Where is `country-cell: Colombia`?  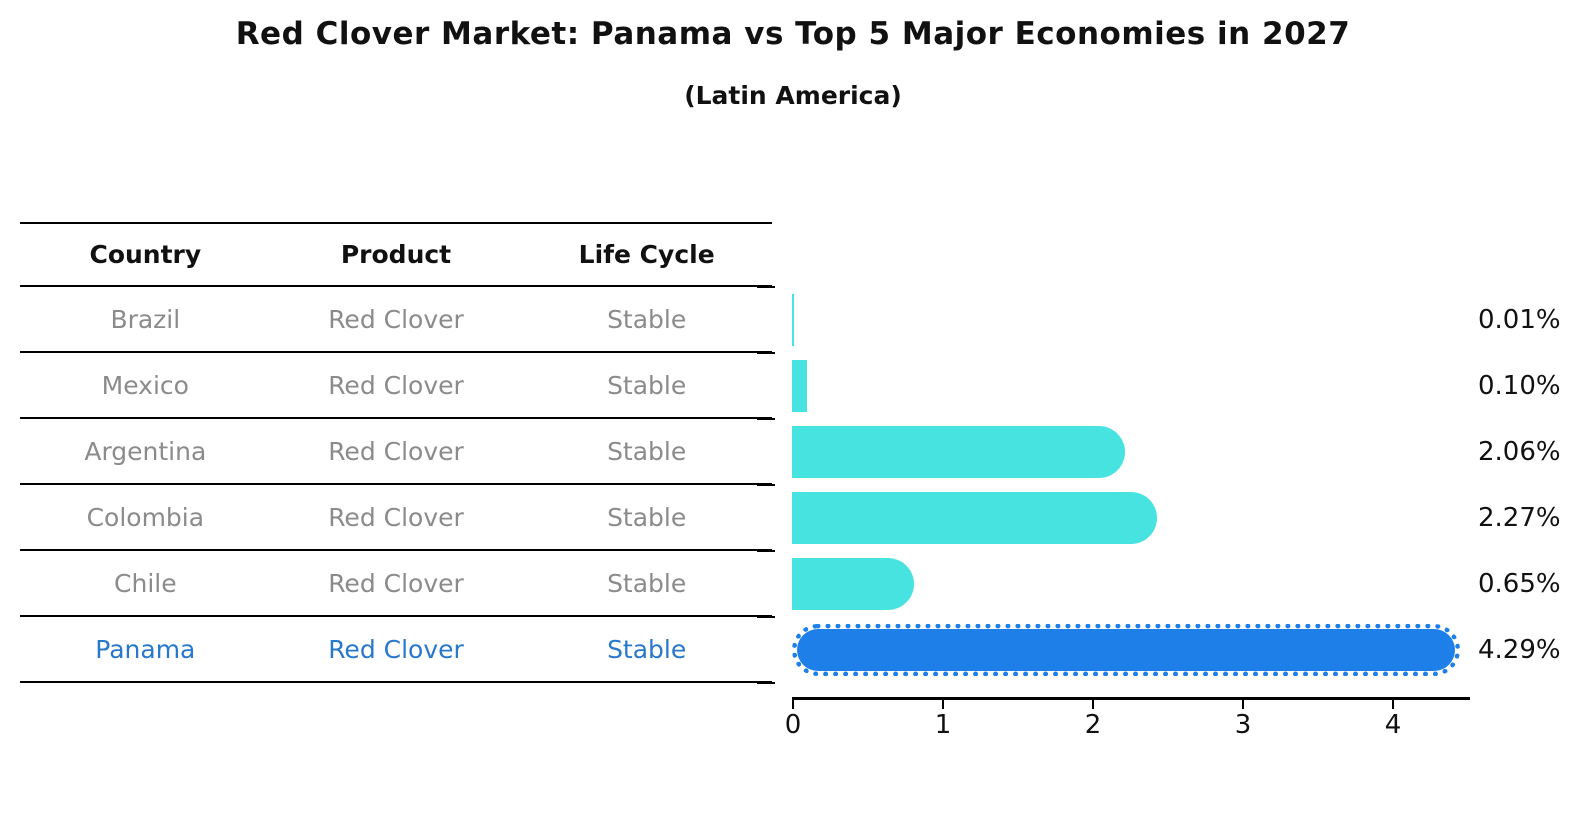 country-cell: Colombia is located at coordinates (145, 517).